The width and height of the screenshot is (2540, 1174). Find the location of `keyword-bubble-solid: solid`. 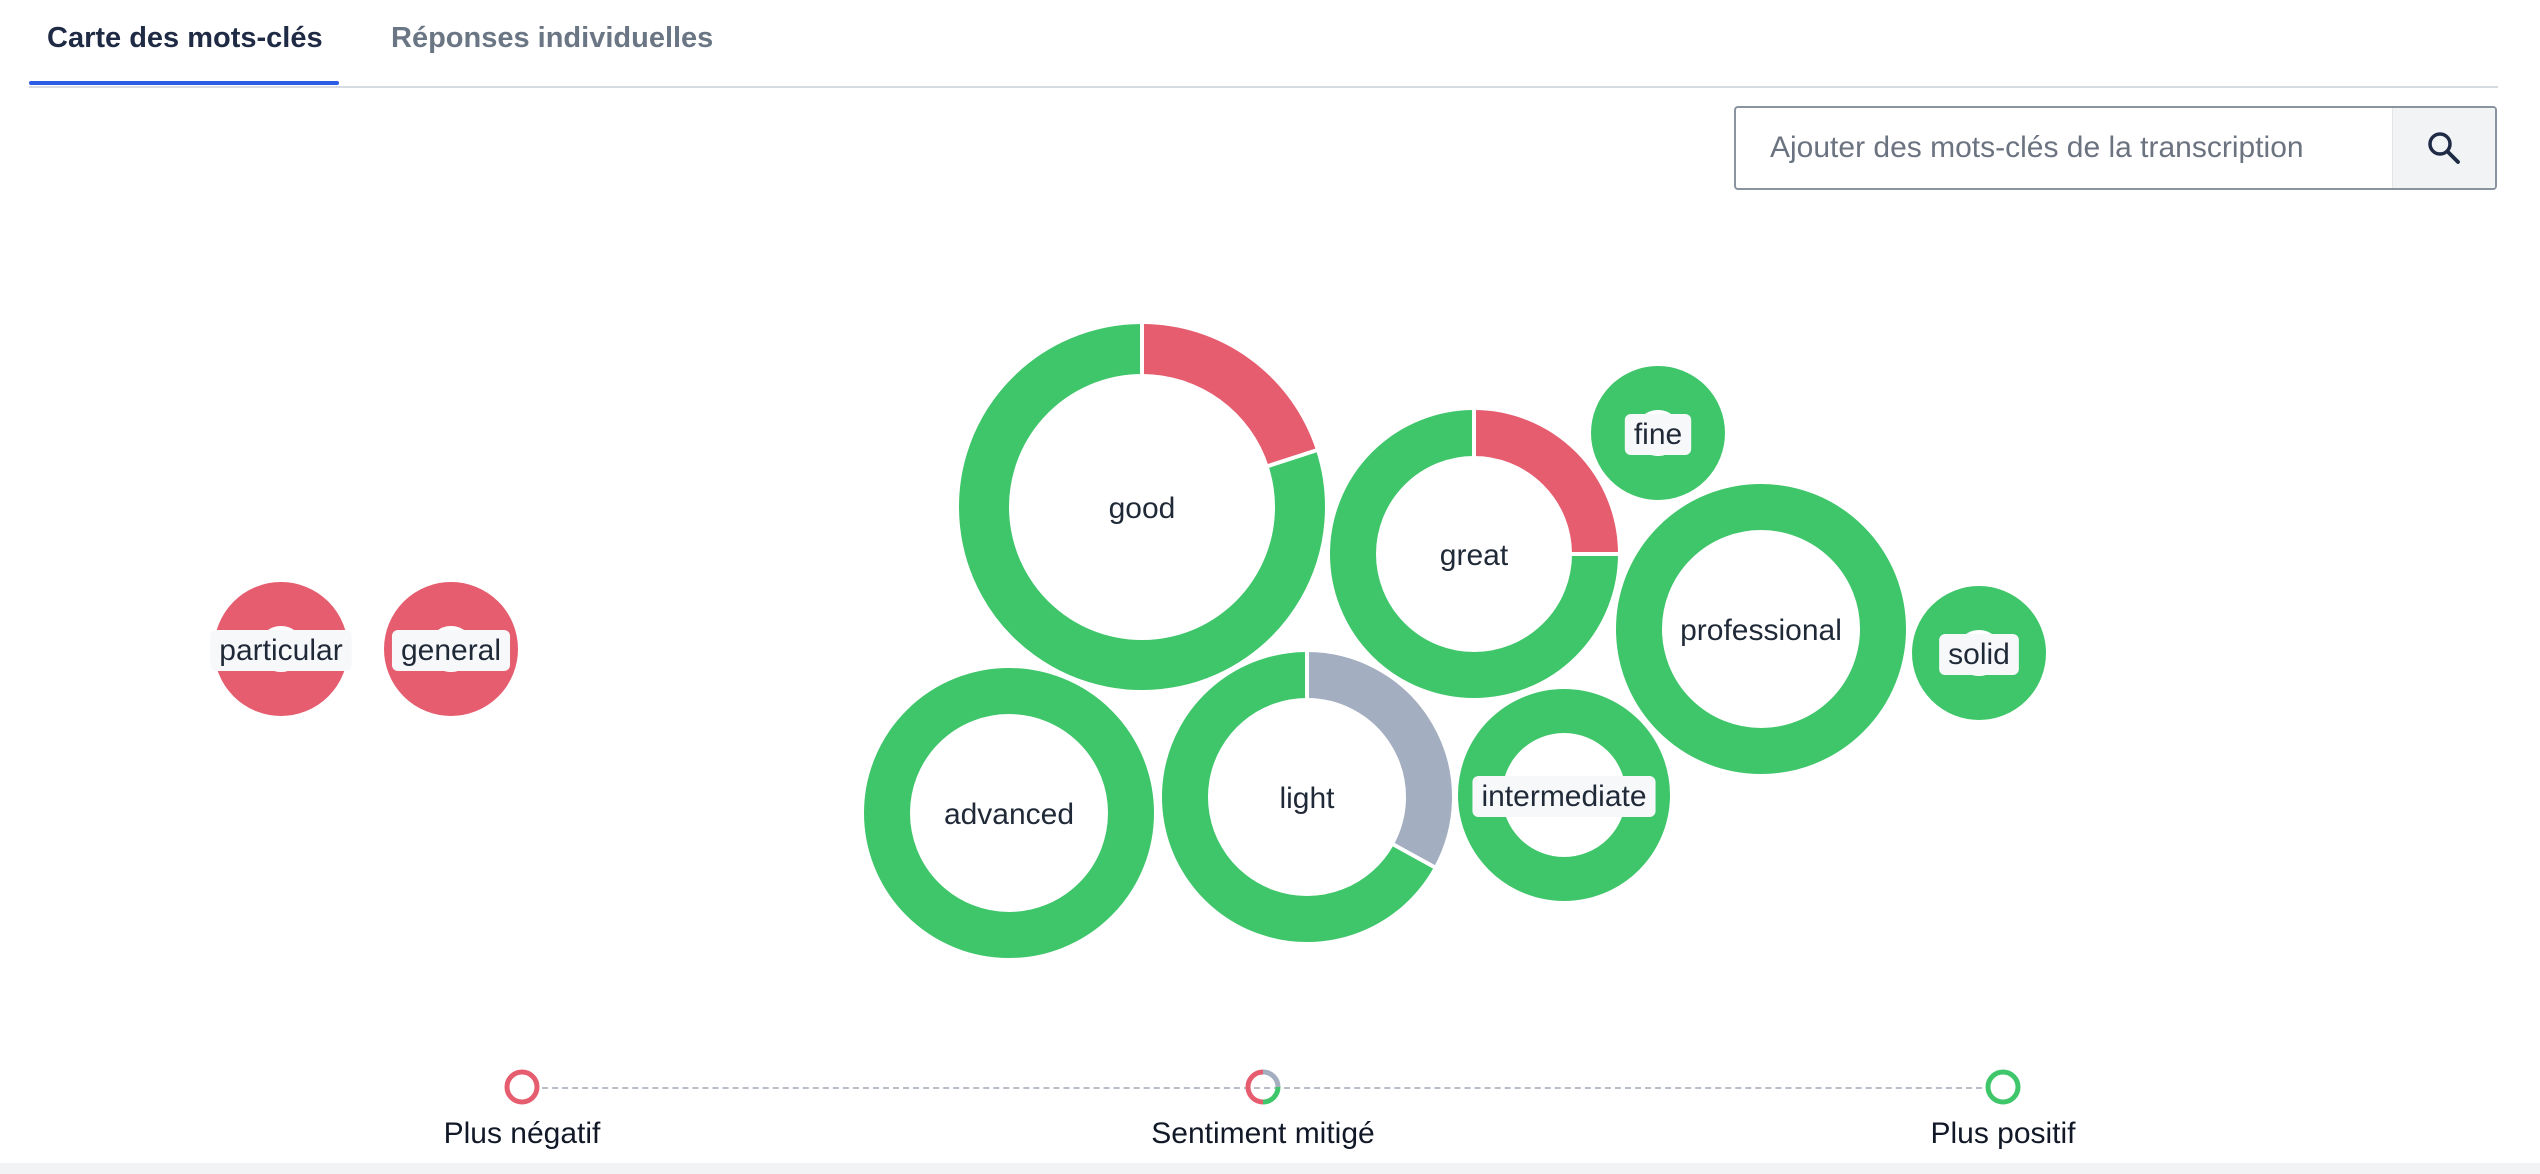

keyword-bubble-solid: solid is located at coordinates (1979, 653).